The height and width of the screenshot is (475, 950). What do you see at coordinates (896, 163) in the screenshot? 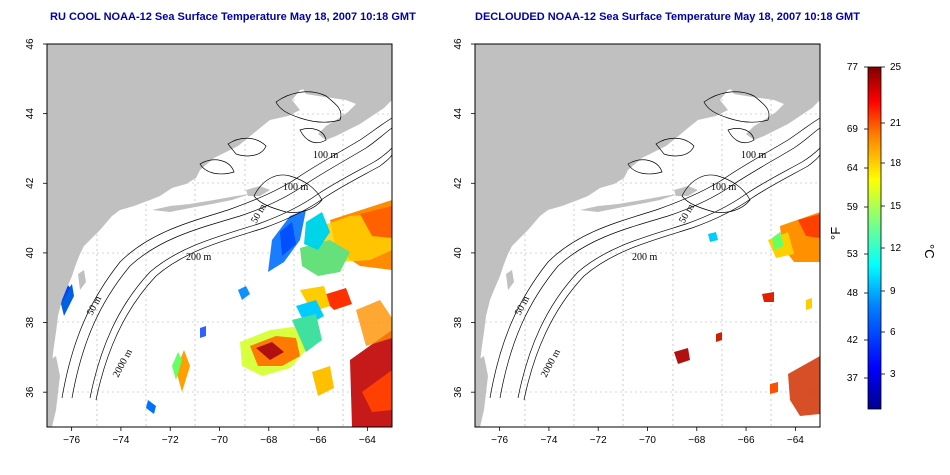
I see `celsius-tick-label: 18` at bounding box center [896, 163].